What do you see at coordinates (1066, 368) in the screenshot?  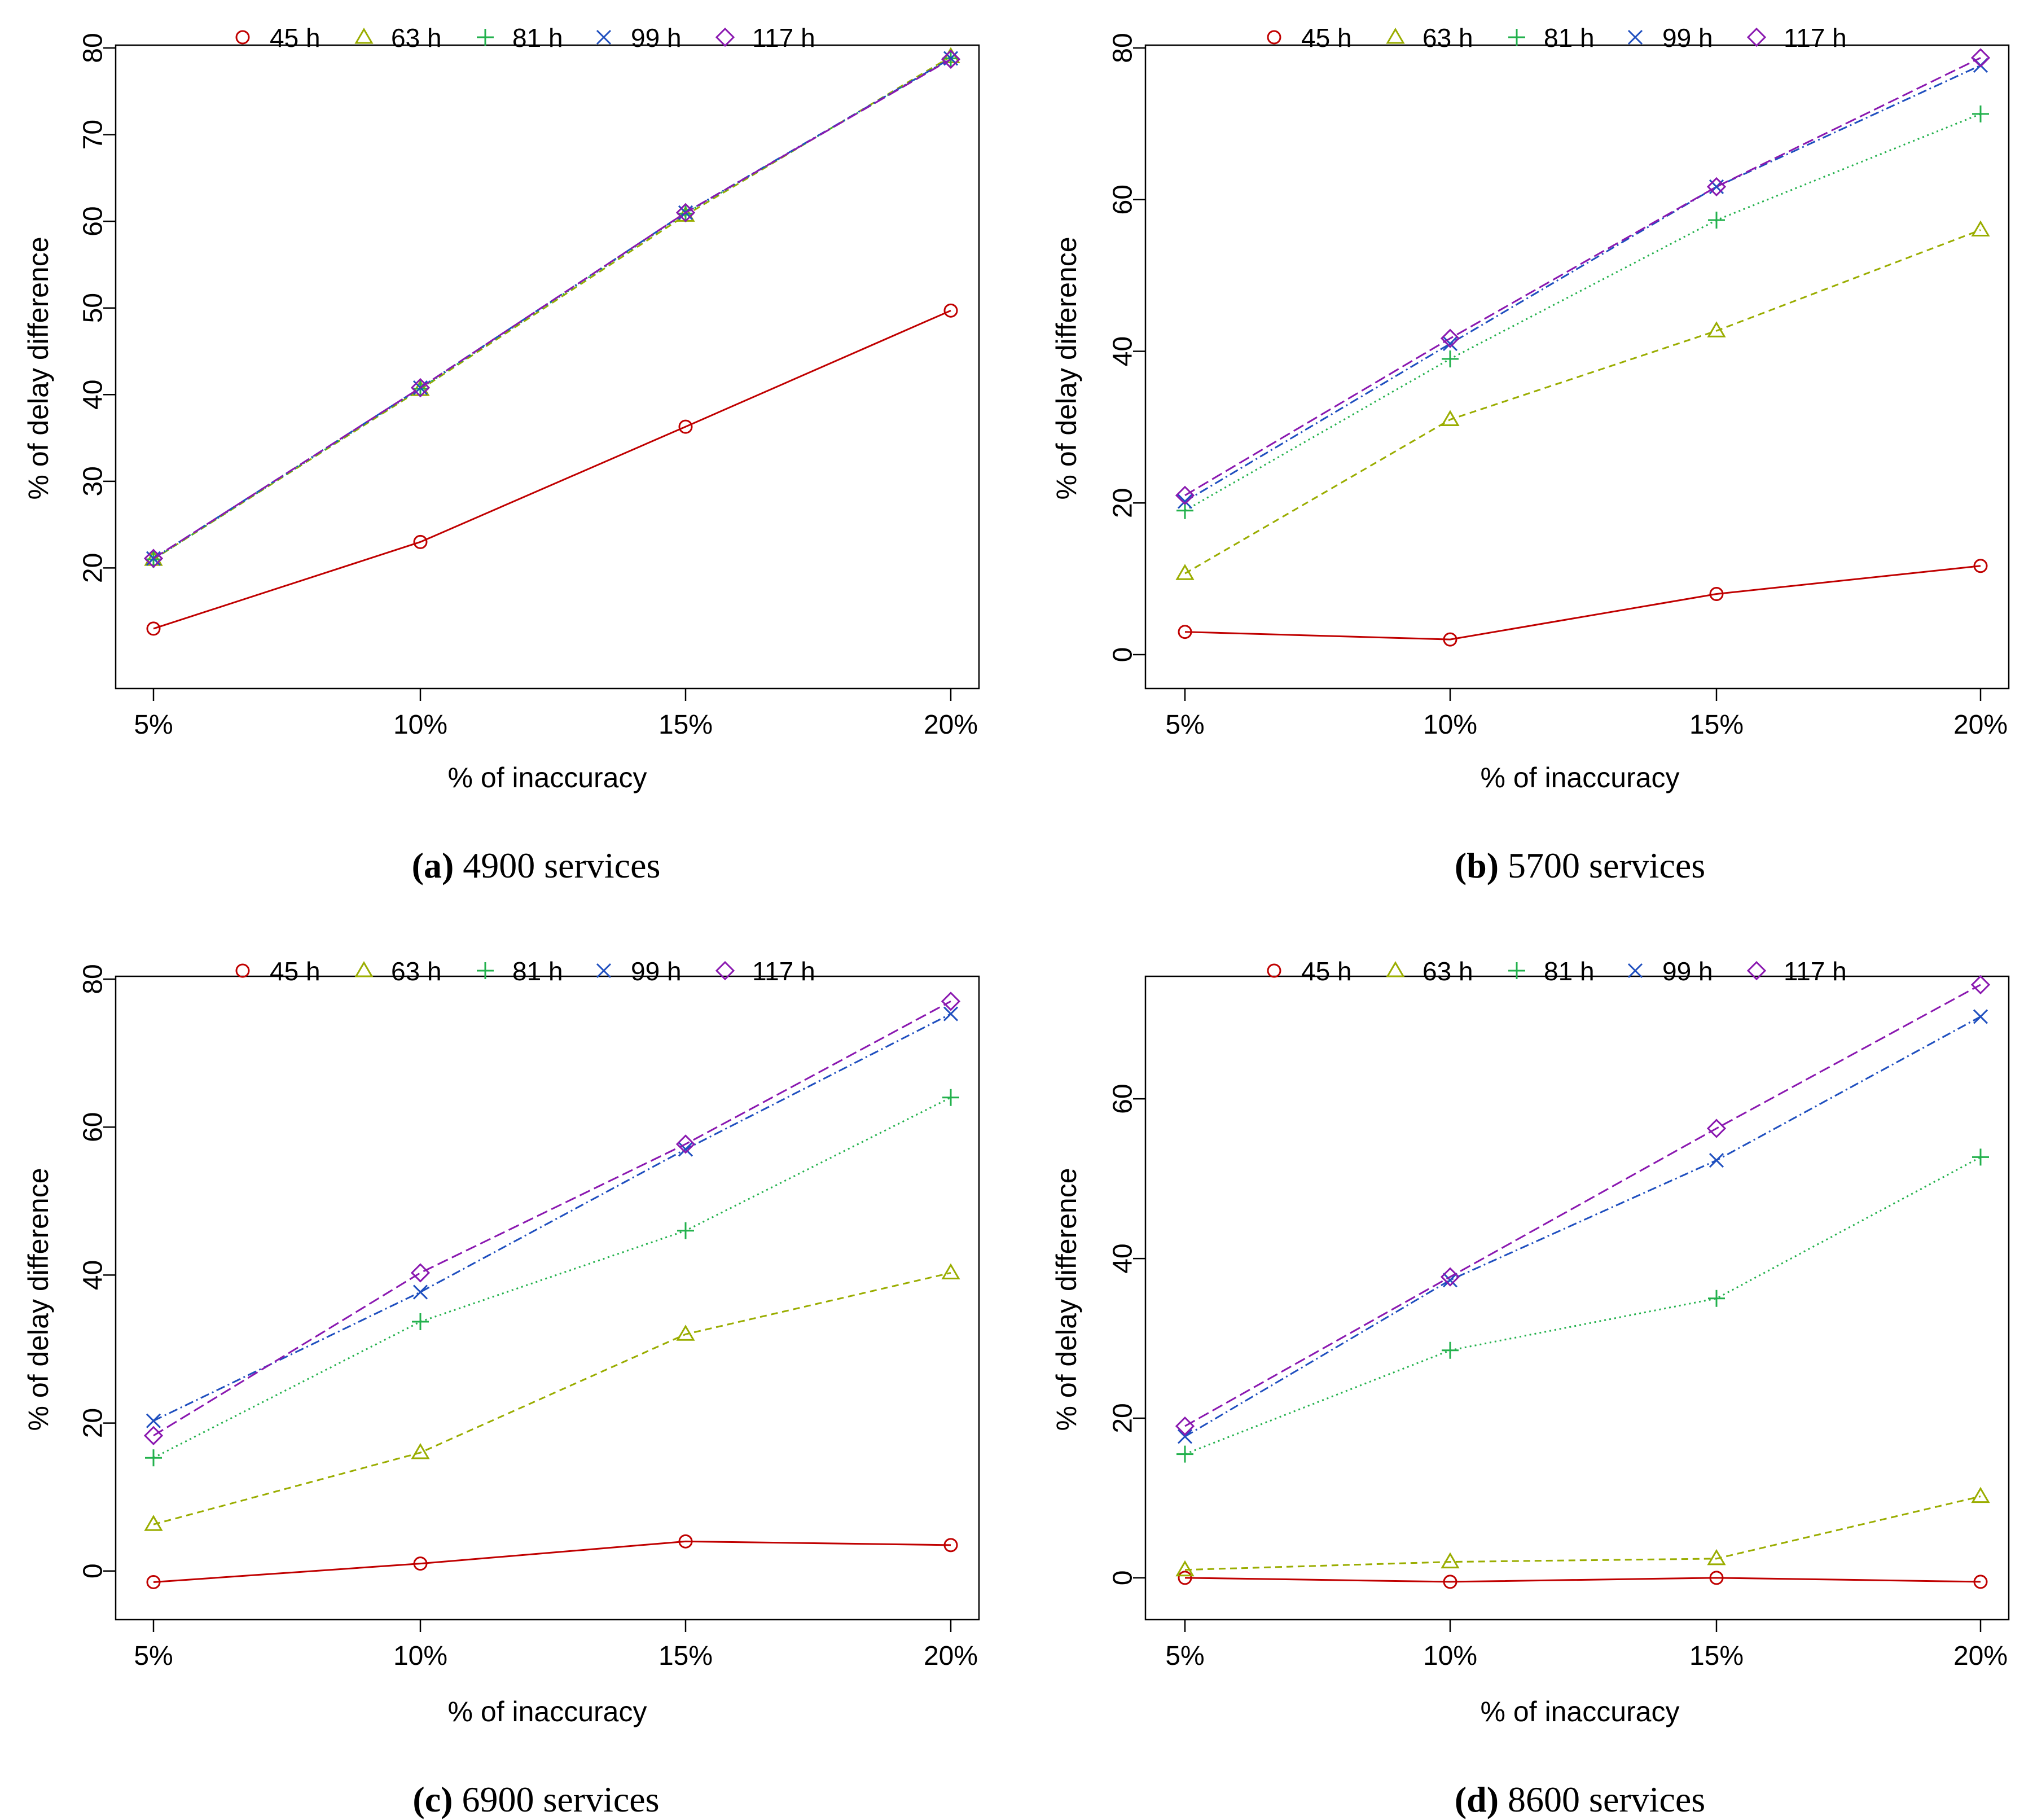 I see `y-axis-label: % of delay difference` at bounding box center [1066, 368].